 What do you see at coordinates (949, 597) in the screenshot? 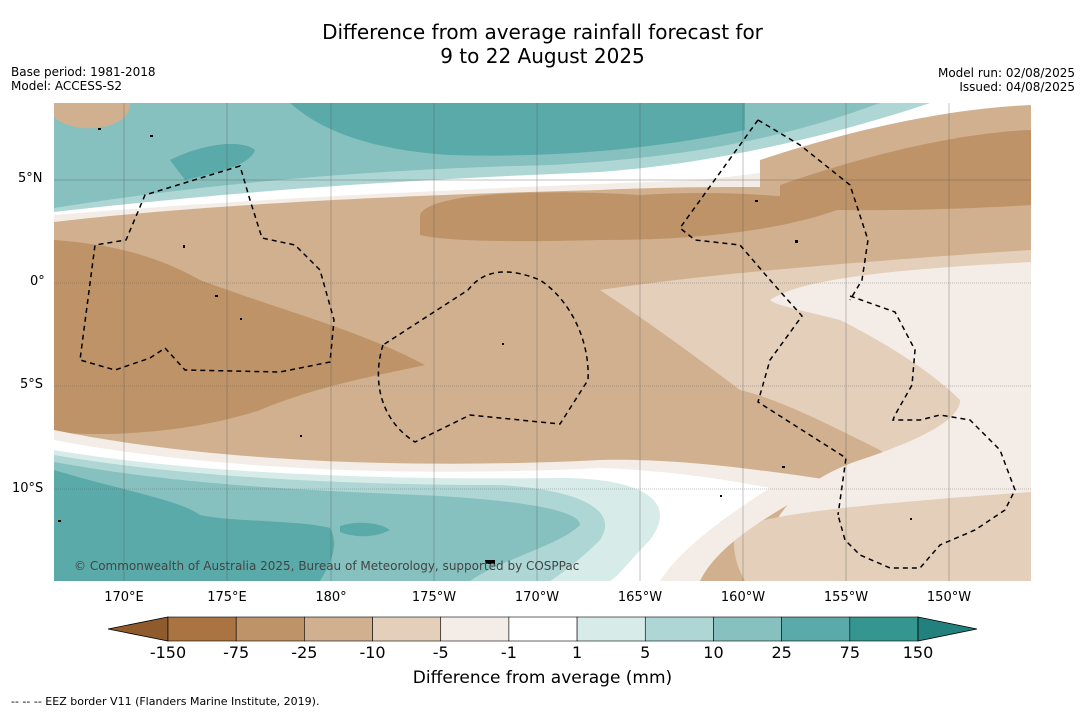
I see `lon-label: 150°W` at bounding box center [949, 597].